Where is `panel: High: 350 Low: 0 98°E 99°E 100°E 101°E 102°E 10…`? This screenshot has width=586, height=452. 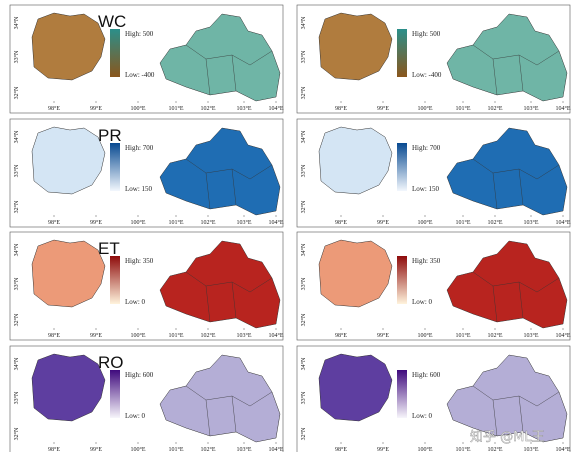 panel: High: 350 Low: 0 98°E 99°E 100°E 101°E 102°E 10… is located at coordinates (433, 286).